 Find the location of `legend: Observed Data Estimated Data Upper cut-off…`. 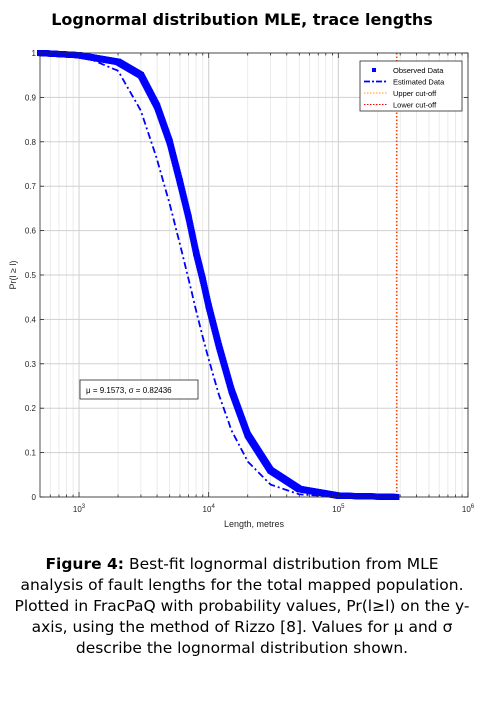

legend: Observed Data Estimated Data Upper cut-off… is located at coordinates (411, 86).